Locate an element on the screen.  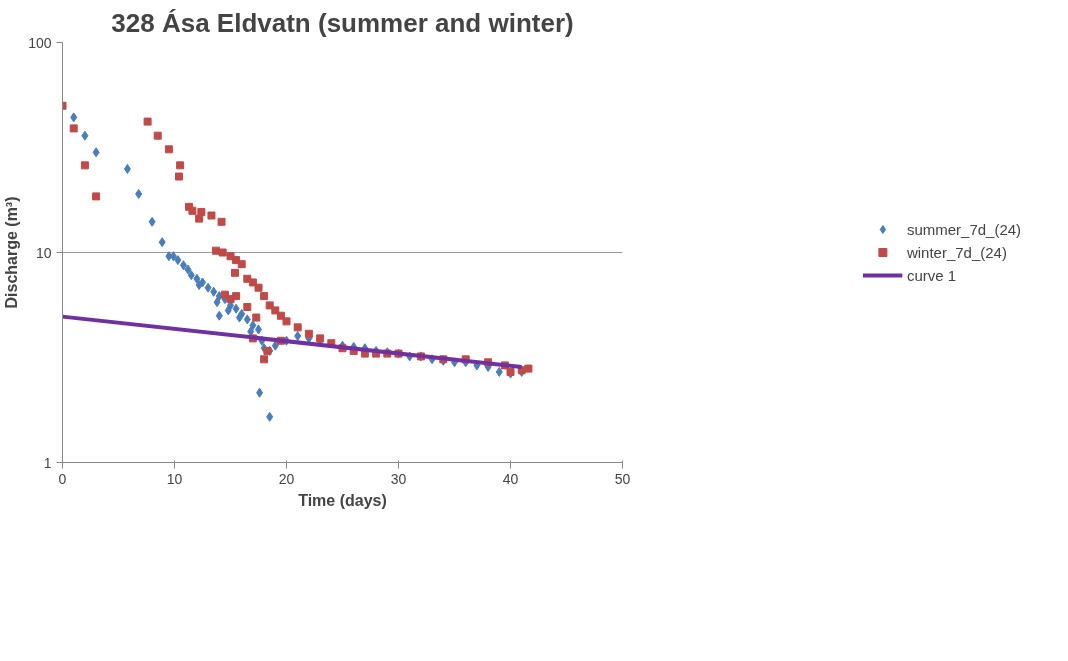
chart-title: 328 Ása Eldvatn (summer and winter) is located at coordinates (342, 22).